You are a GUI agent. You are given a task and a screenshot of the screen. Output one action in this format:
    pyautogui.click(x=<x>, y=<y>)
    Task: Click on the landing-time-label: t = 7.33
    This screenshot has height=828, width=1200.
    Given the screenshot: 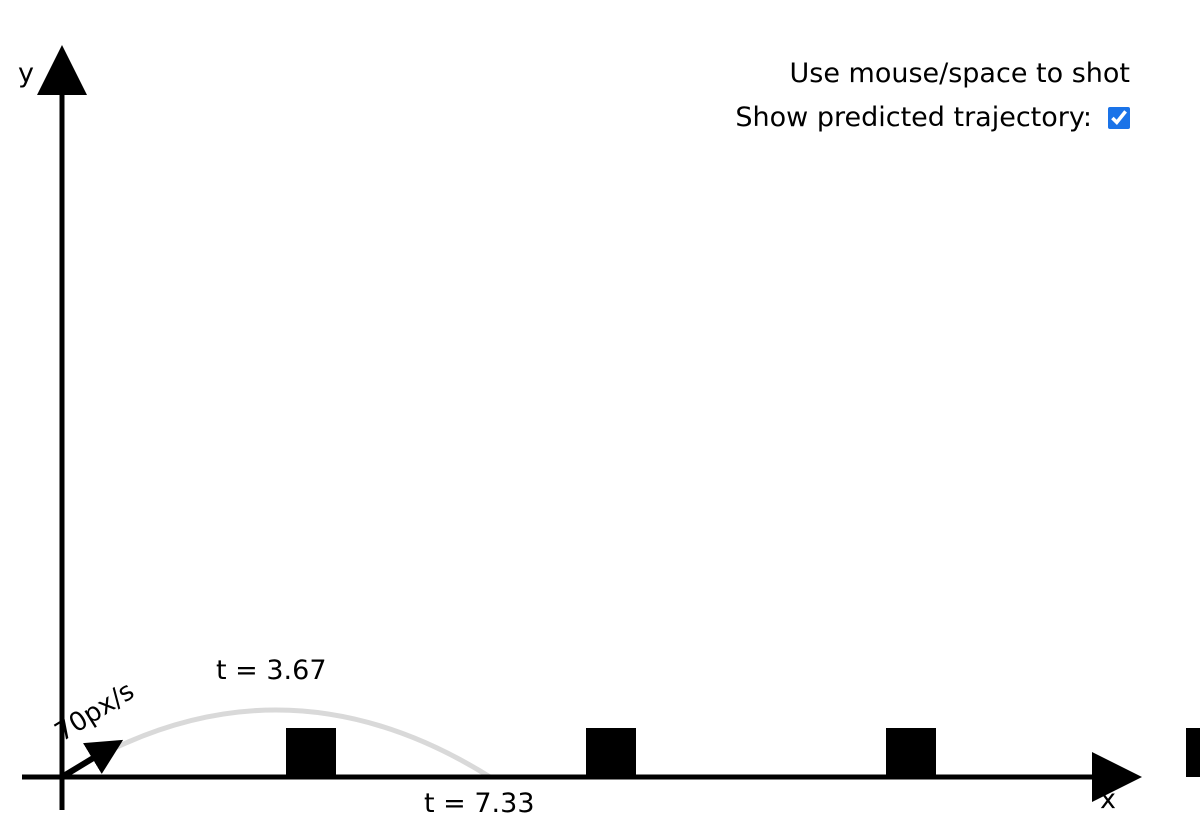 What is the action you would take?
    pyautogui.click(x=479, y=803)
    